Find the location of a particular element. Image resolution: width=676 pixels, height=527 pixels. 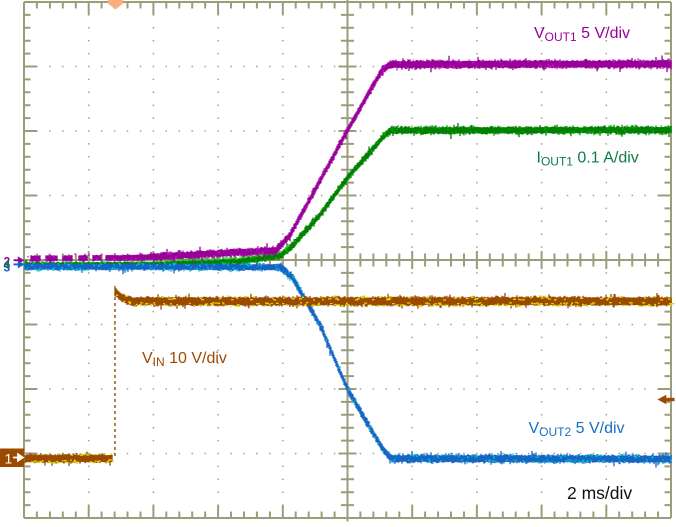

svg-text: 4 is located at coordinates (7, 265).